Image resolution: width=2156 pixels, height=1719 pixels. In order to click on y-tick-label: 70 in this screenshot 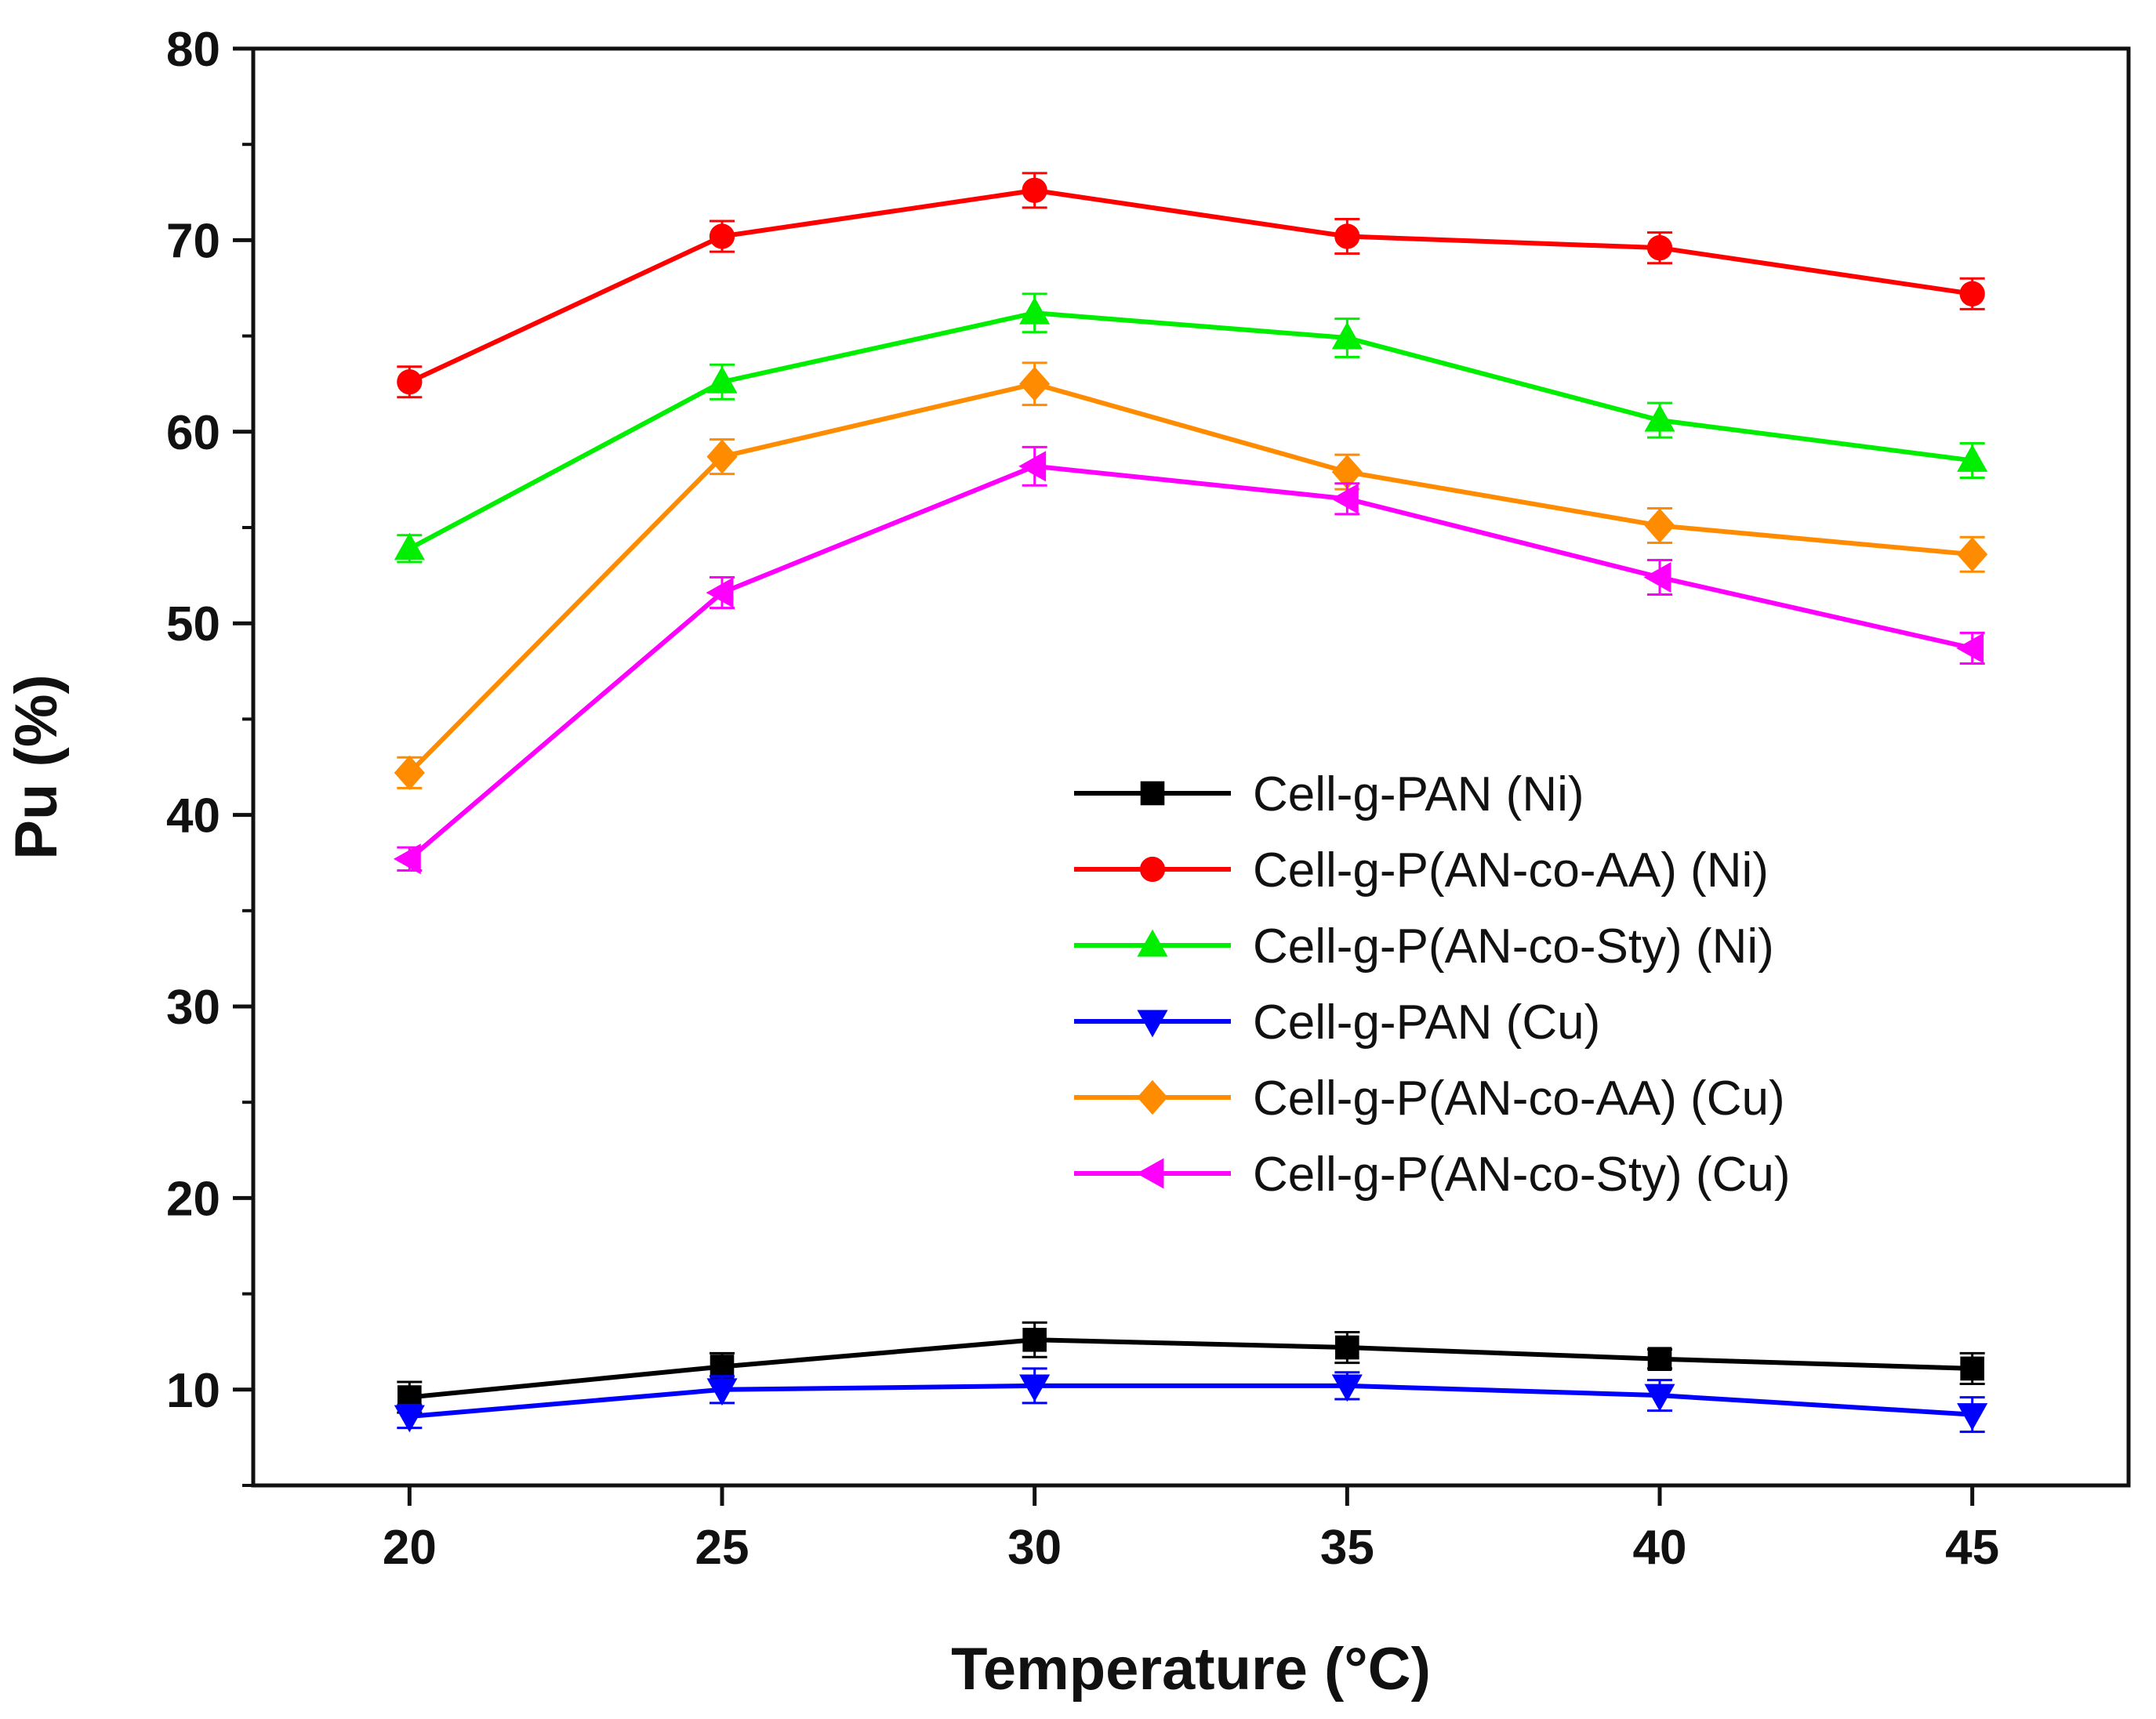, I will do `click(193, 241)`.